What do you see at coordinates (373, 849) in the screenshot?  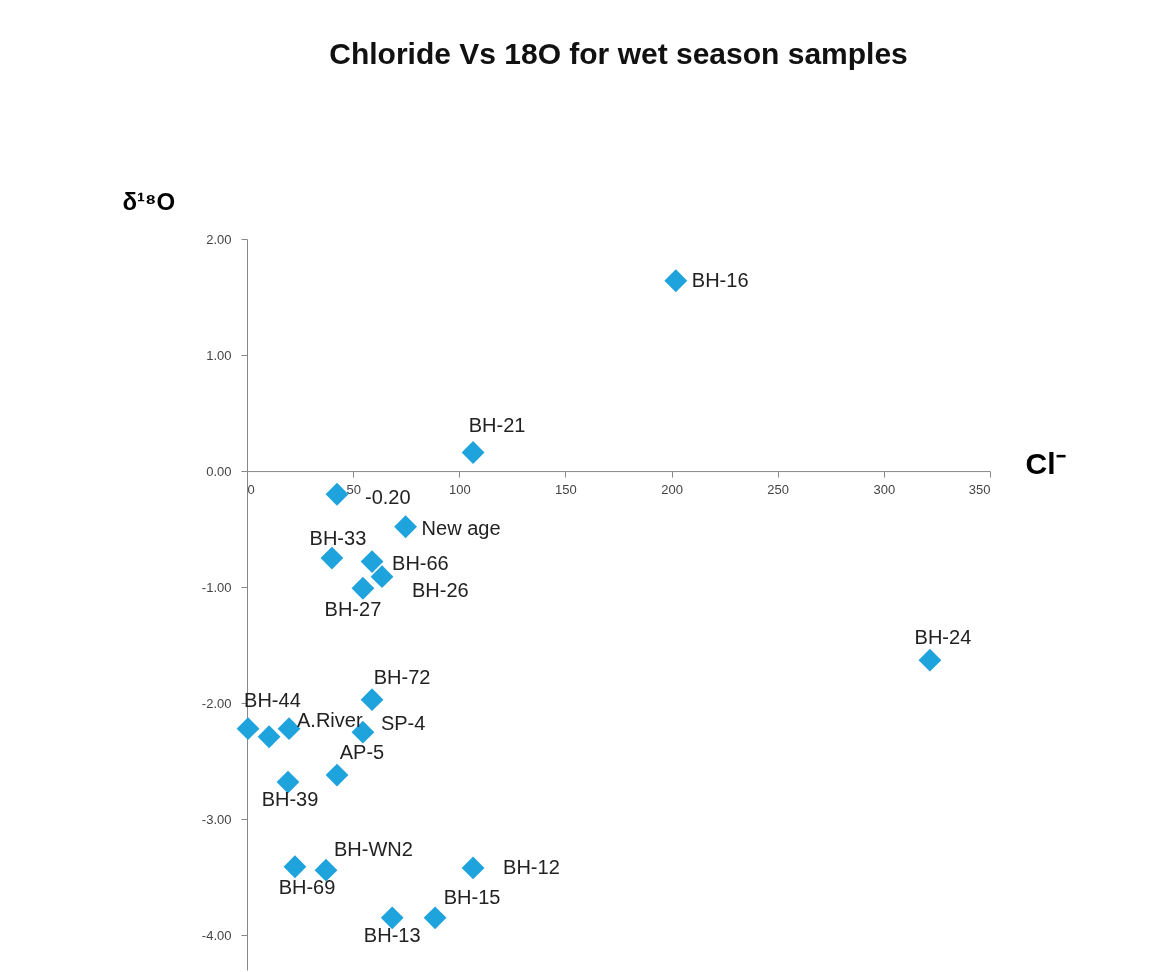 I see `annotation: BH-WN2` at bounding box center [373, 849].